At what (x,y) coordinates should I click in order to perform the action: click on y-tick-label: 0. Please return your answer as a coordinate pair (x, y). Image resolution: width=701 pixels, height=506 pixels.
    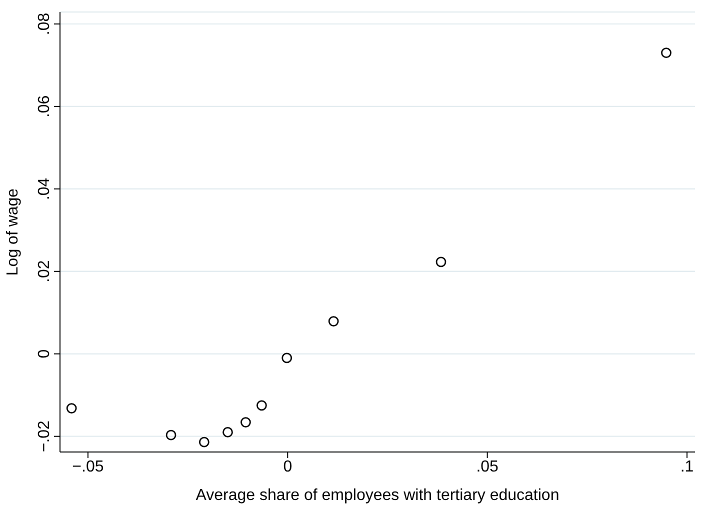
    Looking at the image, I should click on (44, 353).